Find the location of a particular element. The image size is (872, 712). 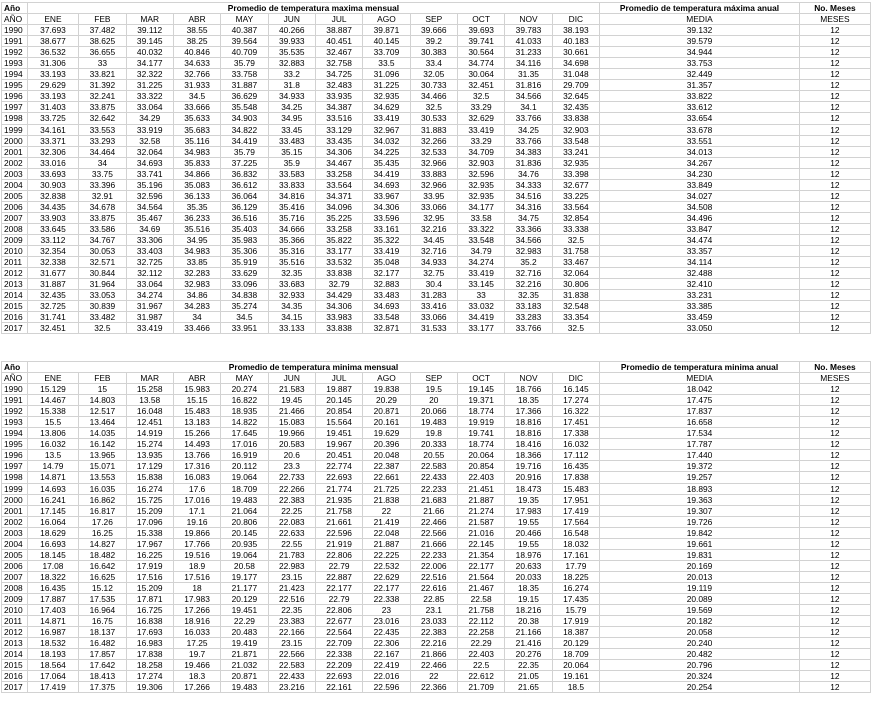

month-value-cell: 22.177 is located at coordinates (339, 587).